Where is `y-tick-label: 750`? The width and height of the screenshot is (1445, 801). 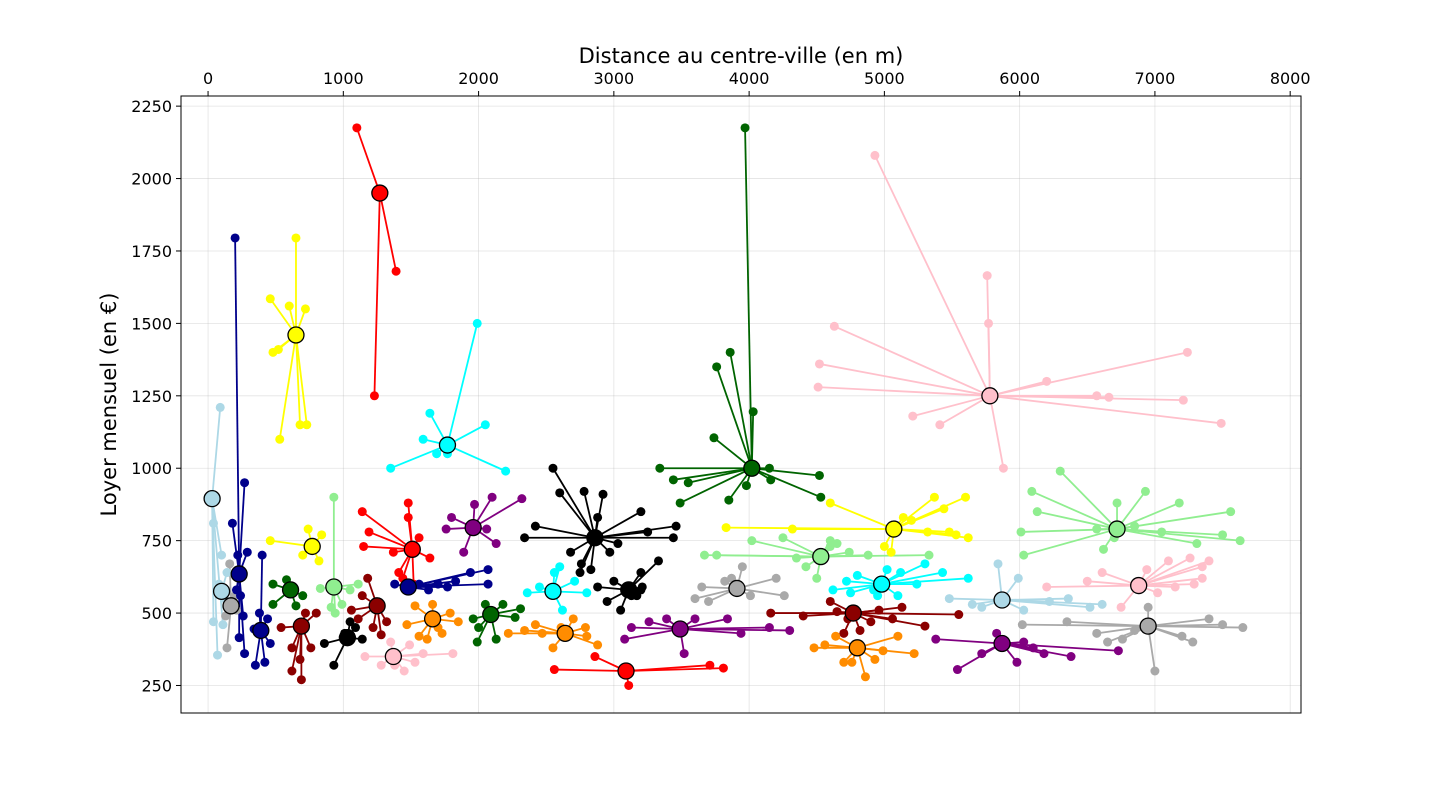
y-tick-label: 750 is located at coordinates (156, 541).